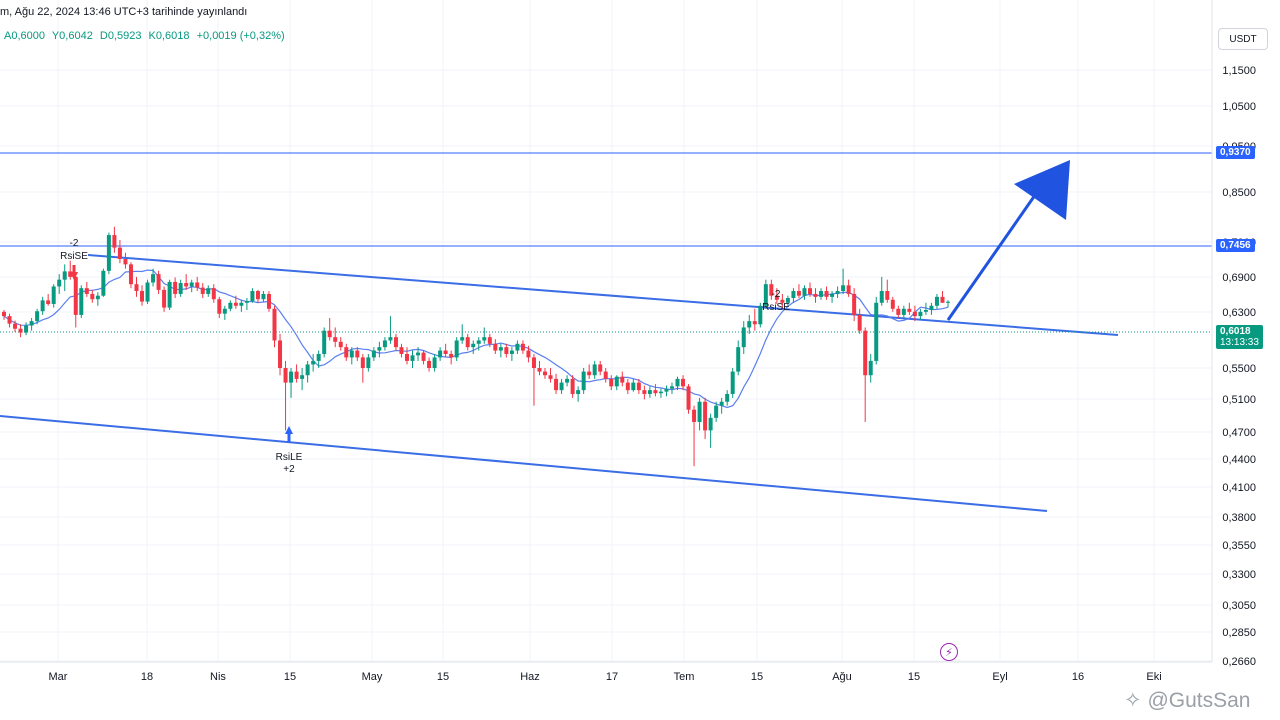  Describe the element at coordinates (1239, 71) in the screenshot. I see `price-tick-label: 1,1500` at that location.